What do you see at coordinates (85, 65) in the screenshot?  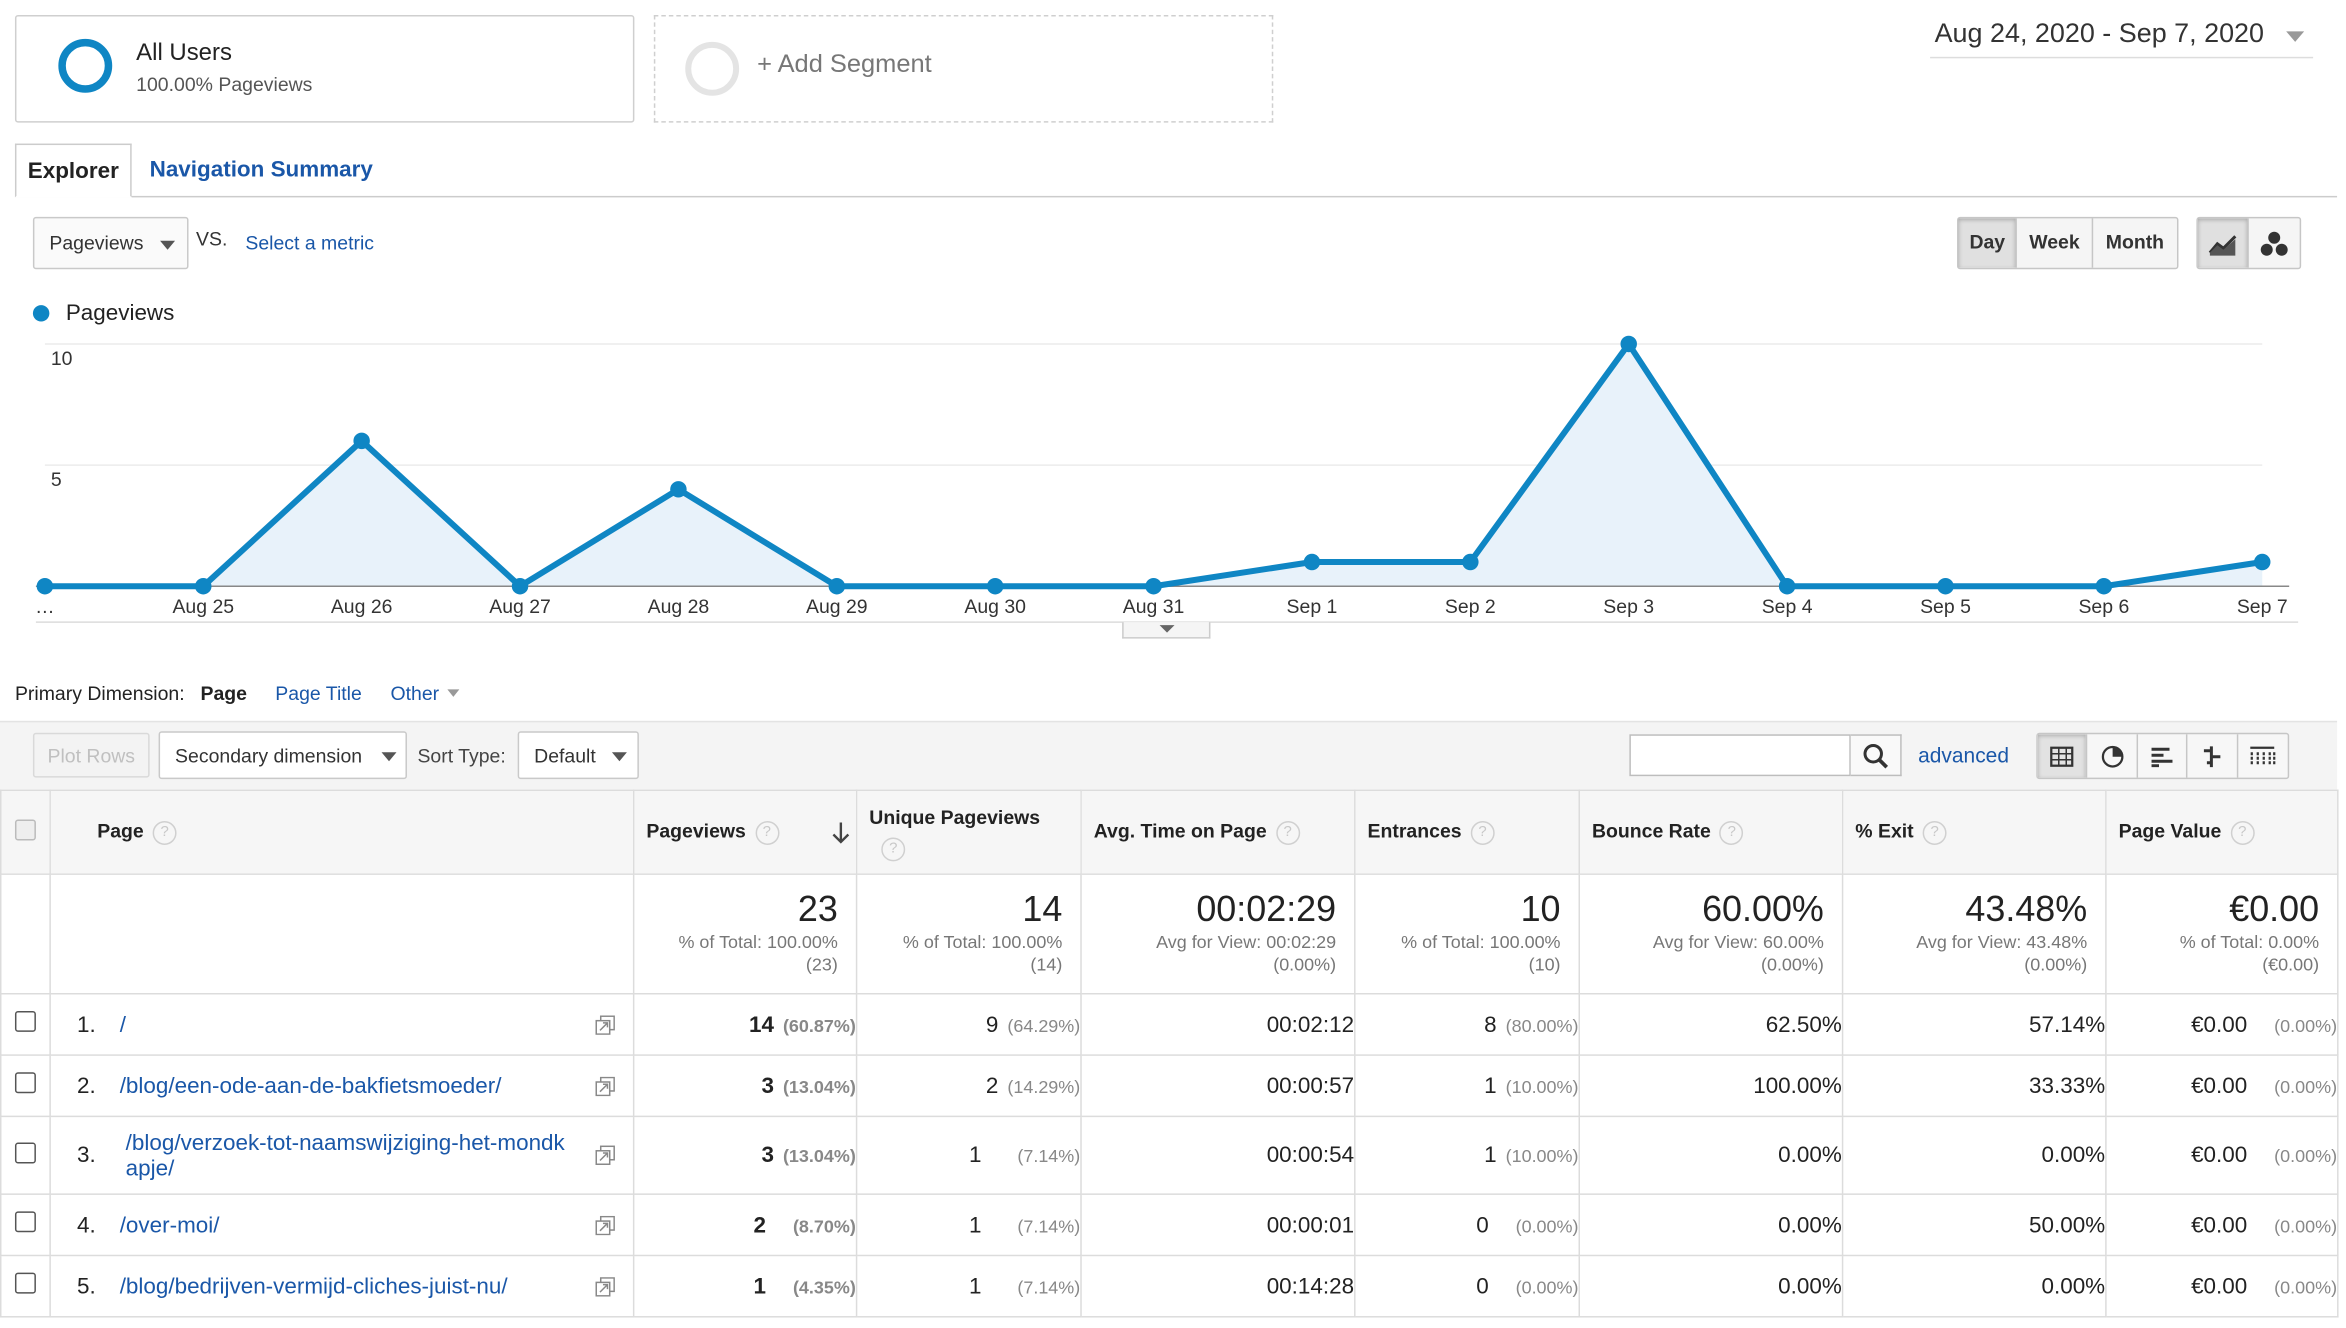 I see `segment-ring-icon` at bounding box center [85, 65].